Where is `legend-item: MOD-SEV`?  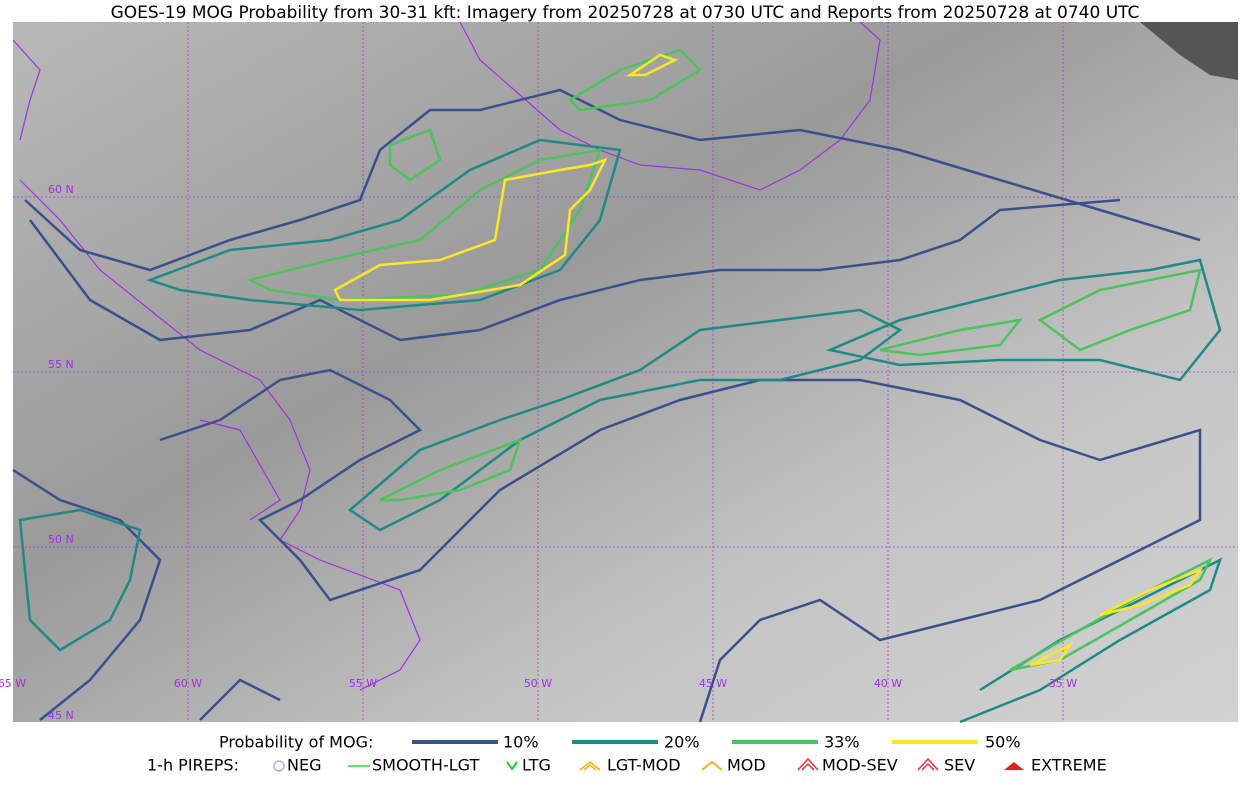
legend-item: MOD-SEV is located at coordinates (860, 765).